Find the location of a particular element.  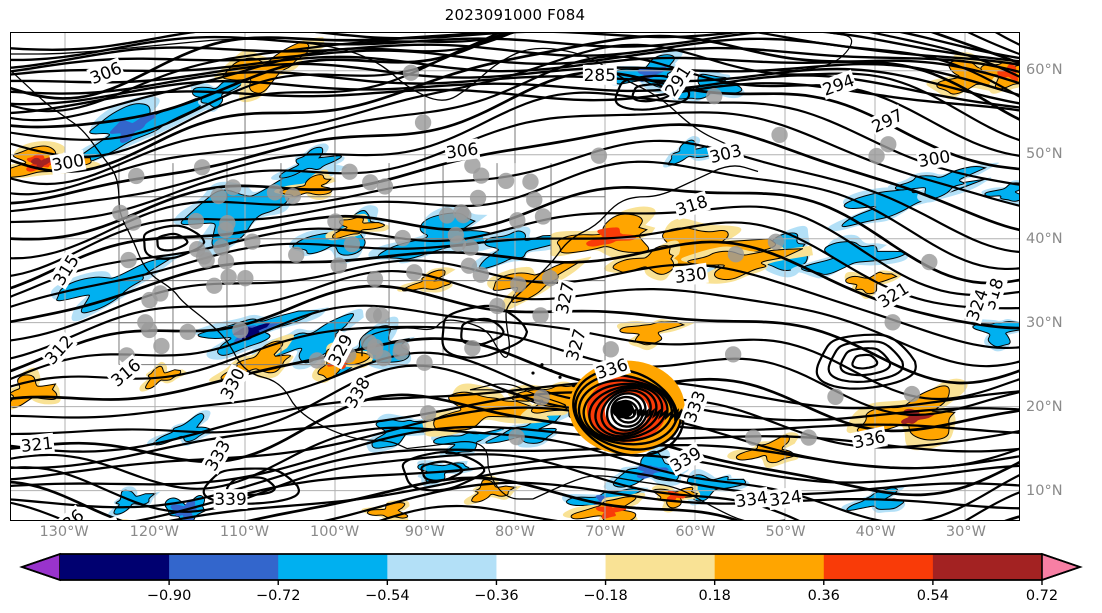

x-tick-label: 50°W is located at coordinates (785, 532).